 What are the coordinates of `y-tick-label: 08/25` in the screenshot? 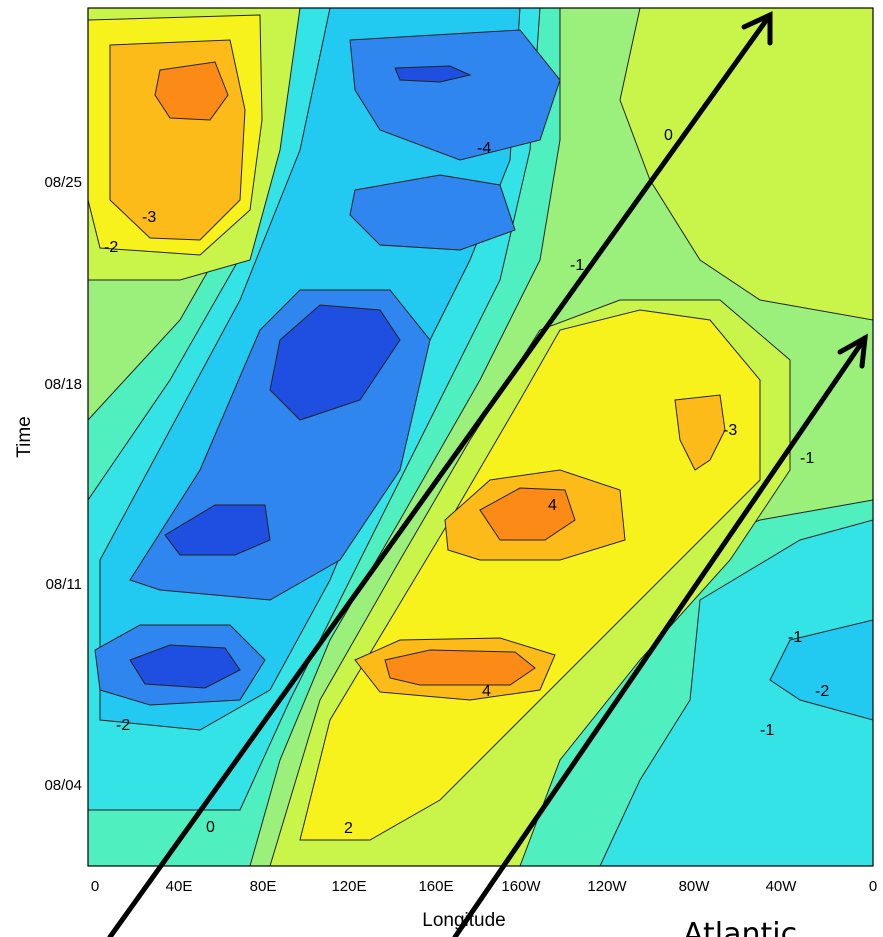 It's located at (63, 182).